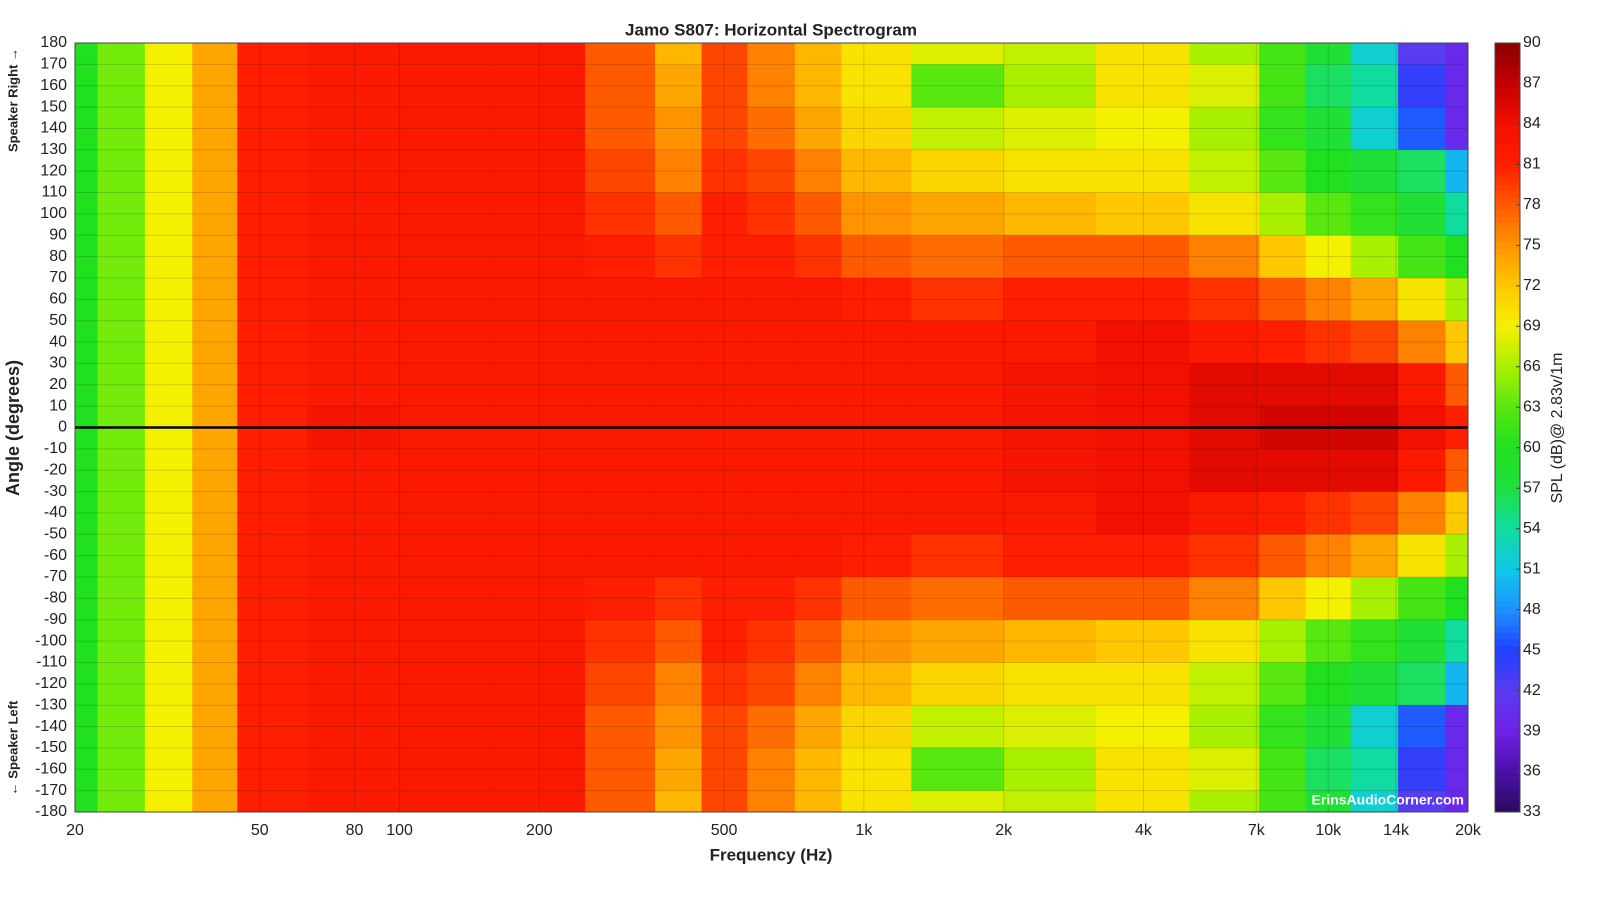 This screenshot has height=905, width=1600. I want to click on colorbar-tick-label: 72, so click(1532, 285).